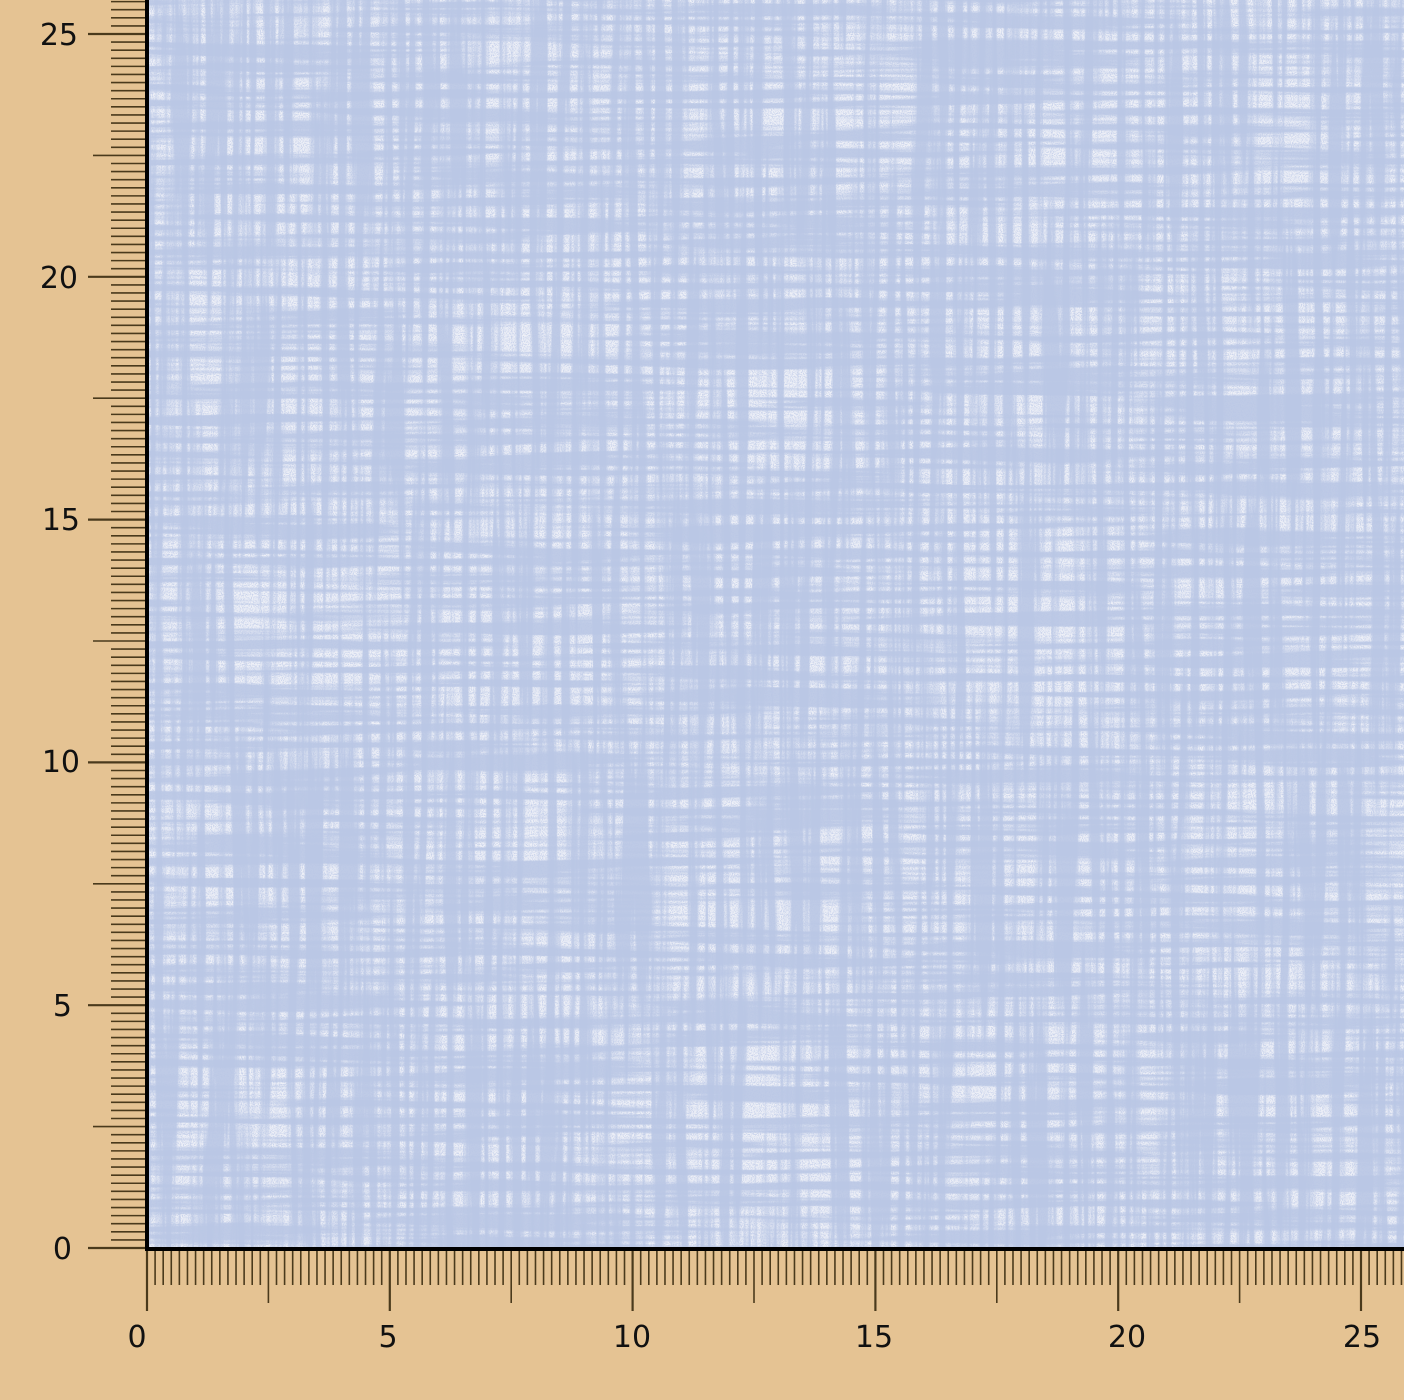 The width and height of the screenshot is (1404, 1400). What do you see at coordinates (387, 1337) in the screenshot?
I see `x-tick-label: 5` at bounding box center [387, 1337].